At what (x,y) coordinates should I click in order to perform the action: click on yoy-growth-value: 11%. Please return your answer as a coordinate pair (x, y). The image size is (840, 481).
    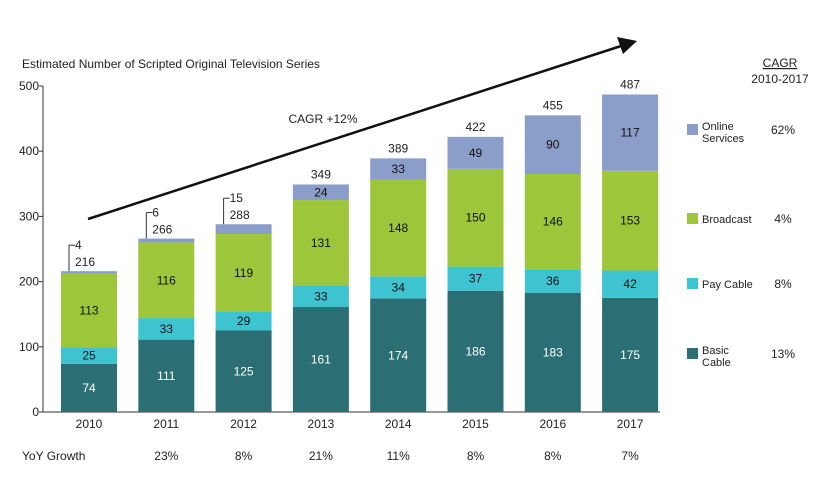
    Looking at the image, I should click on (398, 456).